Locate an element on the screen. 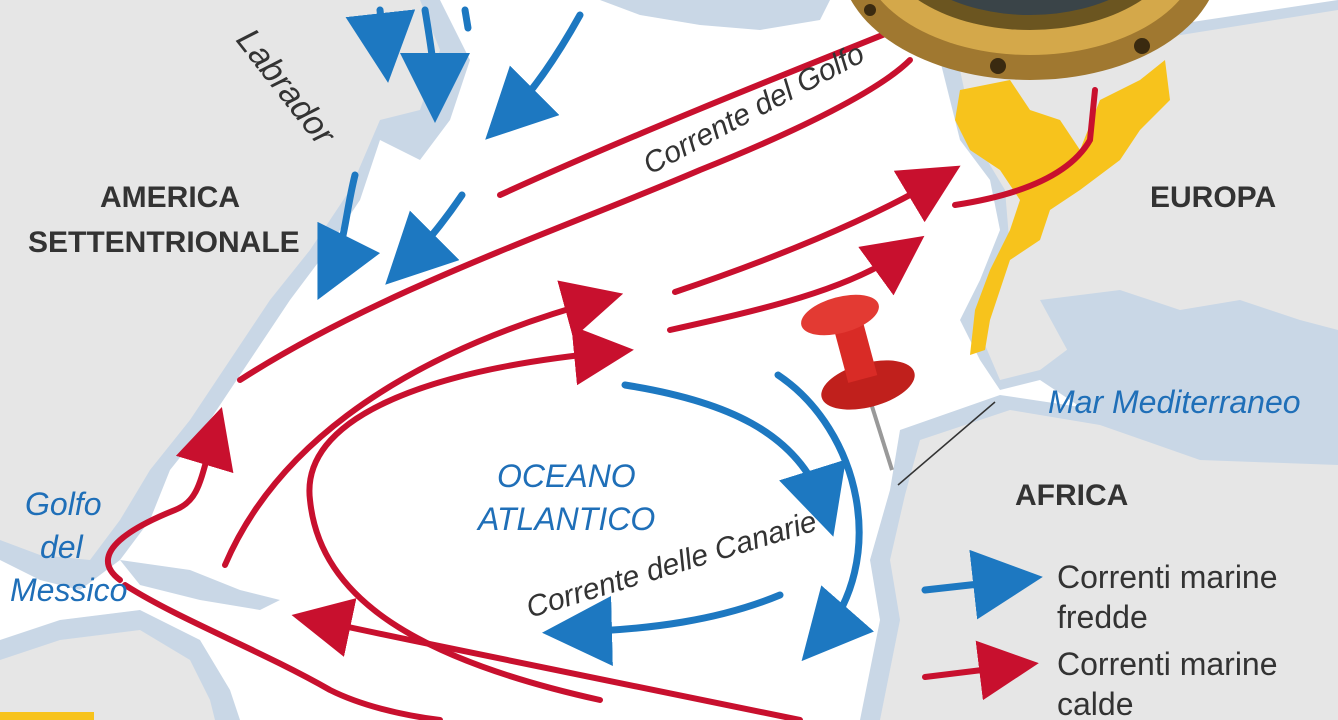 Image resolution: width=1338 pixels, height=720 pixels. greenland-landmass is located at coordinates (715, 15).